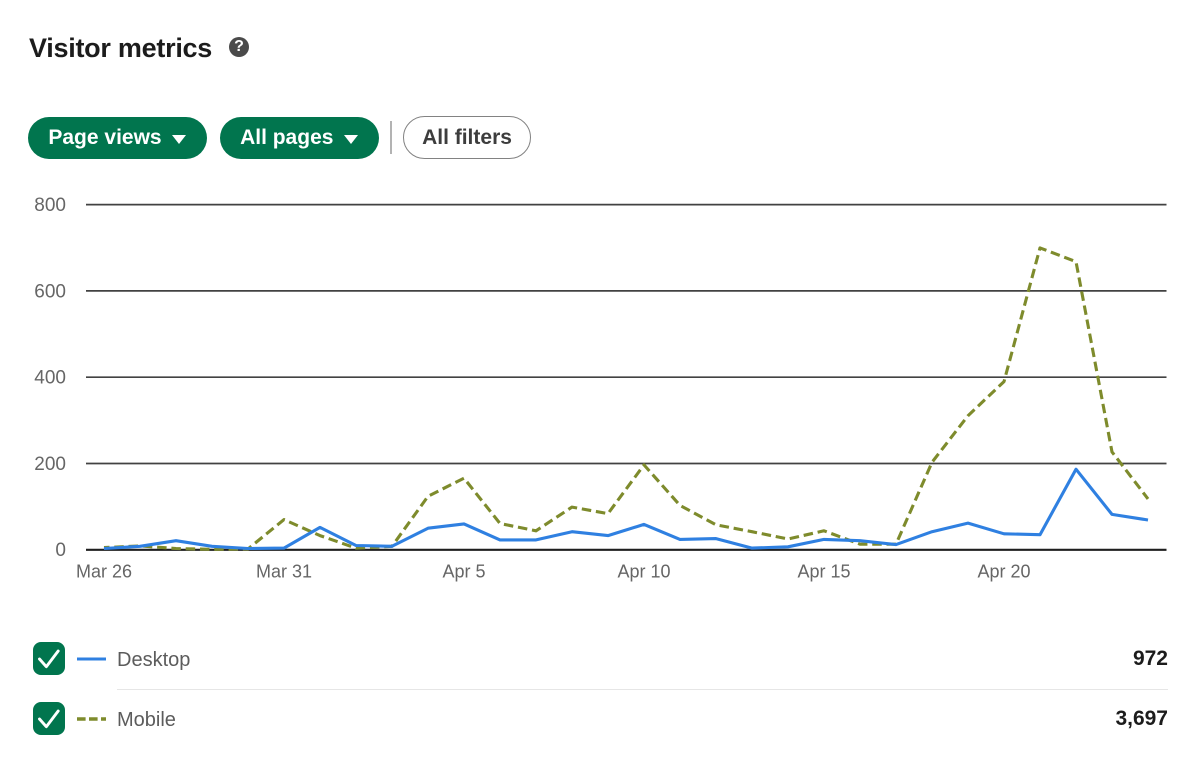  Describe the element at coordinates (50, 205) in the screenshot. I see `svg-text: 800` at that location.